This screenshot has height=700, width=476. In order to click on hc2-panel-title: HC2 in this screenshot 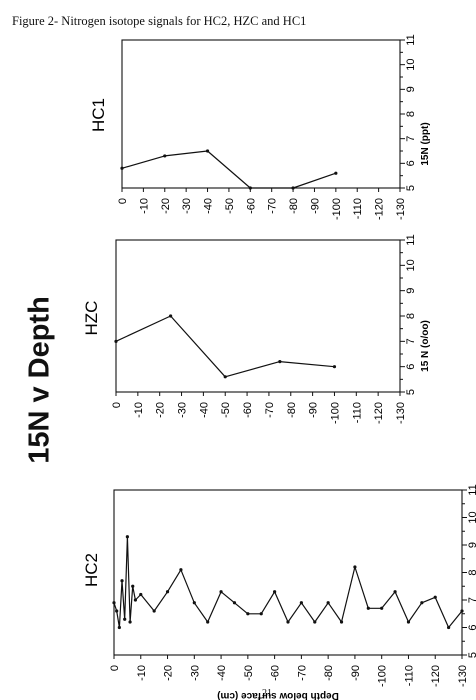, I will do `click(91, 570)`.